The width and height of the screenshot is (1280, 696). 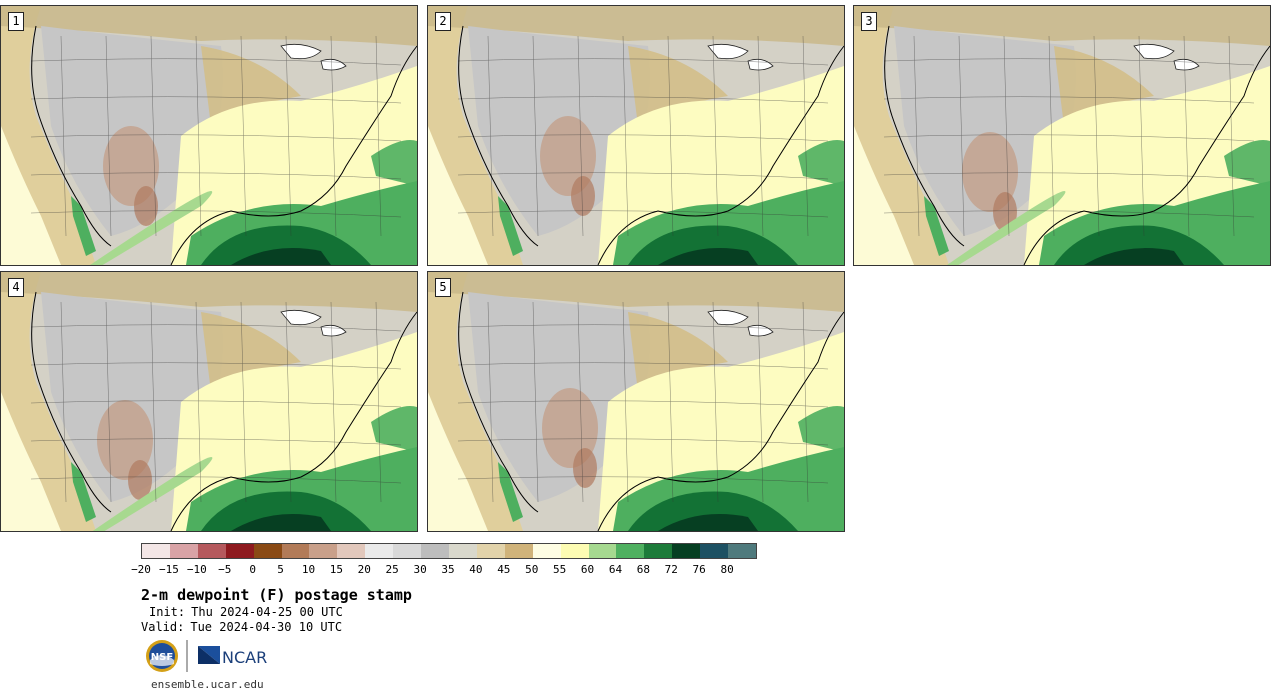 I want to click on colorbar-tick-label: 15, so click(x=336, y=569).